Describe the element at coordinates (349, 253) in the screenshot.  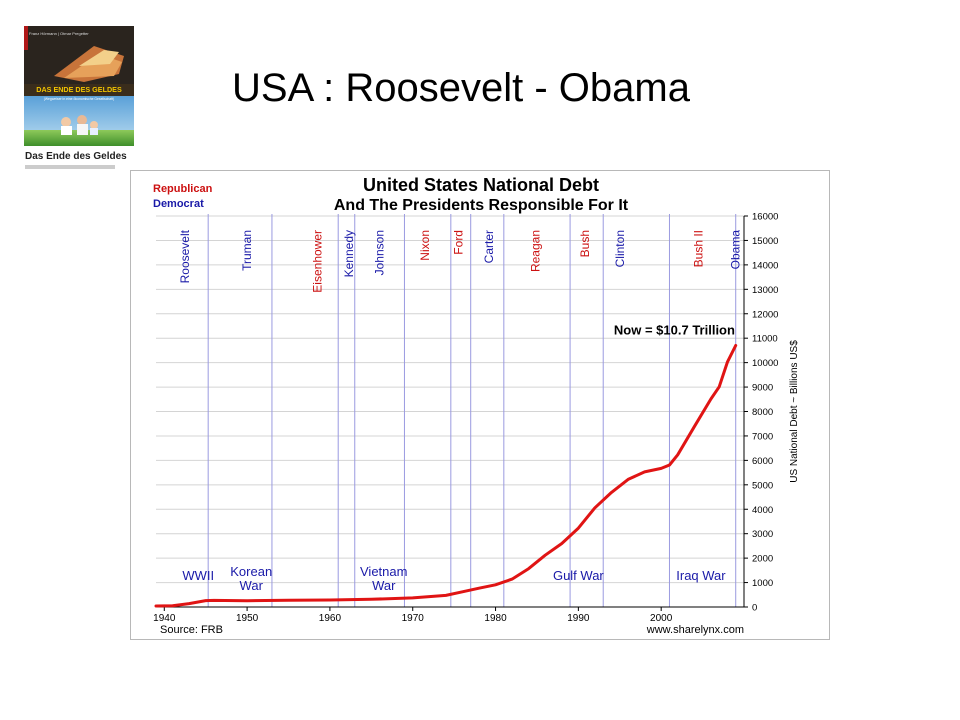
I see `president-label-kennedy: Kennedy` at that location.